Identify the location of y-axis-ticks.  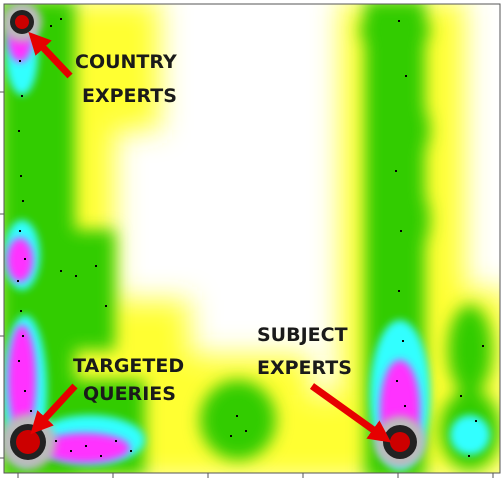
(2, 275).